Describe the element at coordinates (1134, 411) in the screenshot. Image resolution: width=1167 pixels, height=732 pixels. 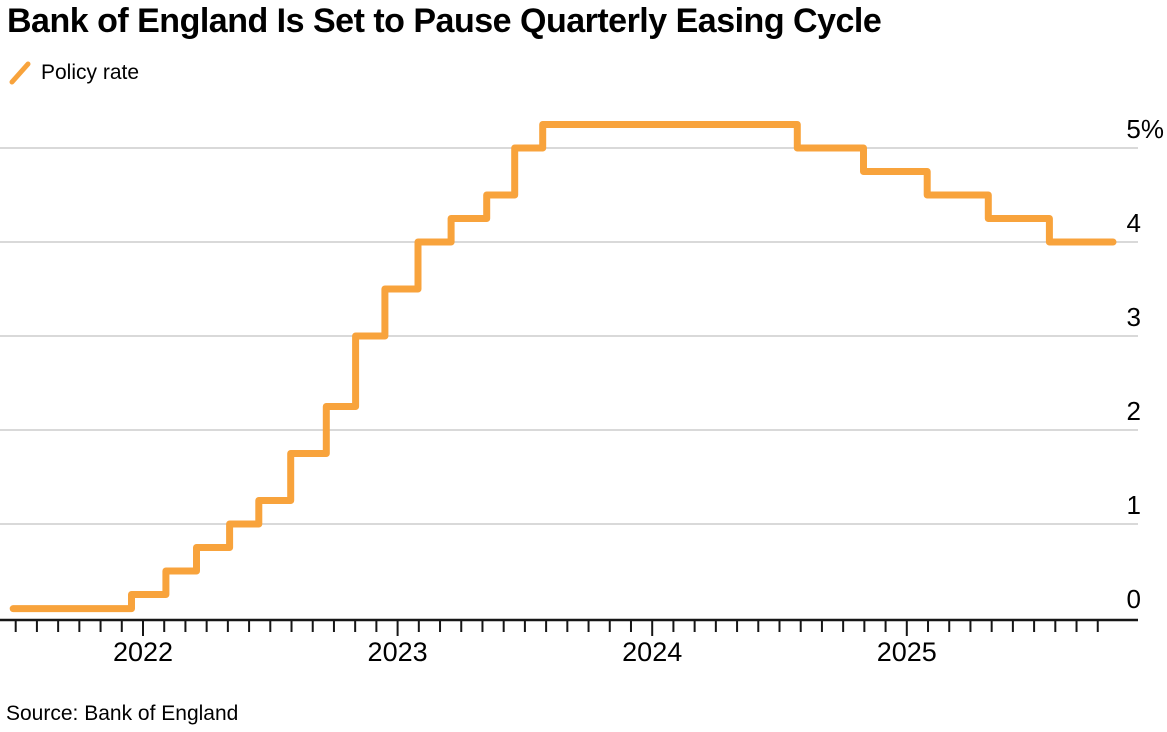
I see `y-axis-label-2: 2` at that location.